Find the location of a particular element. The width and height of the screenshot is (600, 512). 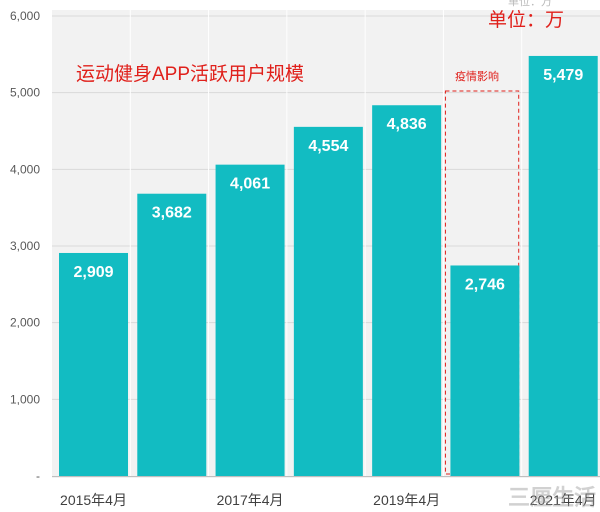

chart-title: 运动健身APP活跃用户规模 is located at coordinates (190, 74).